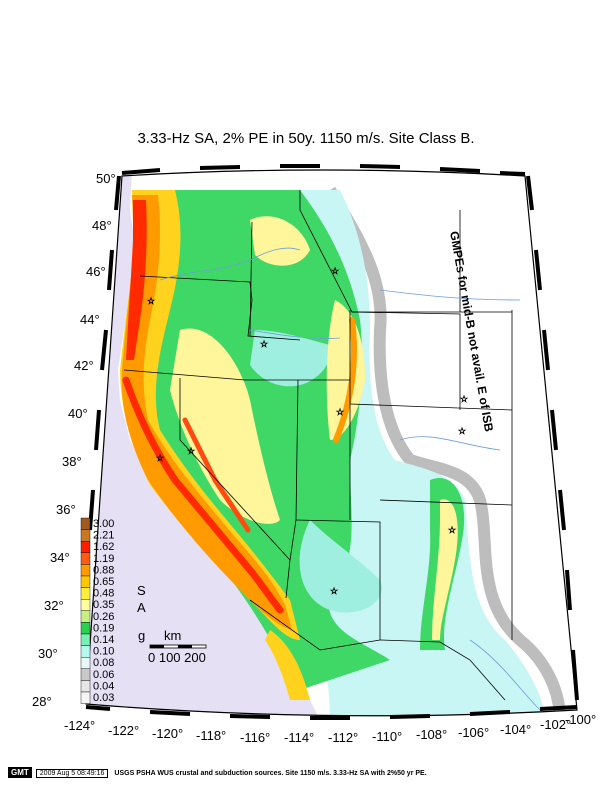  What do you see at coordinates (96, 271) in the screenshot?
I see `lat-label: 46°` at bounding box center [96, 271].